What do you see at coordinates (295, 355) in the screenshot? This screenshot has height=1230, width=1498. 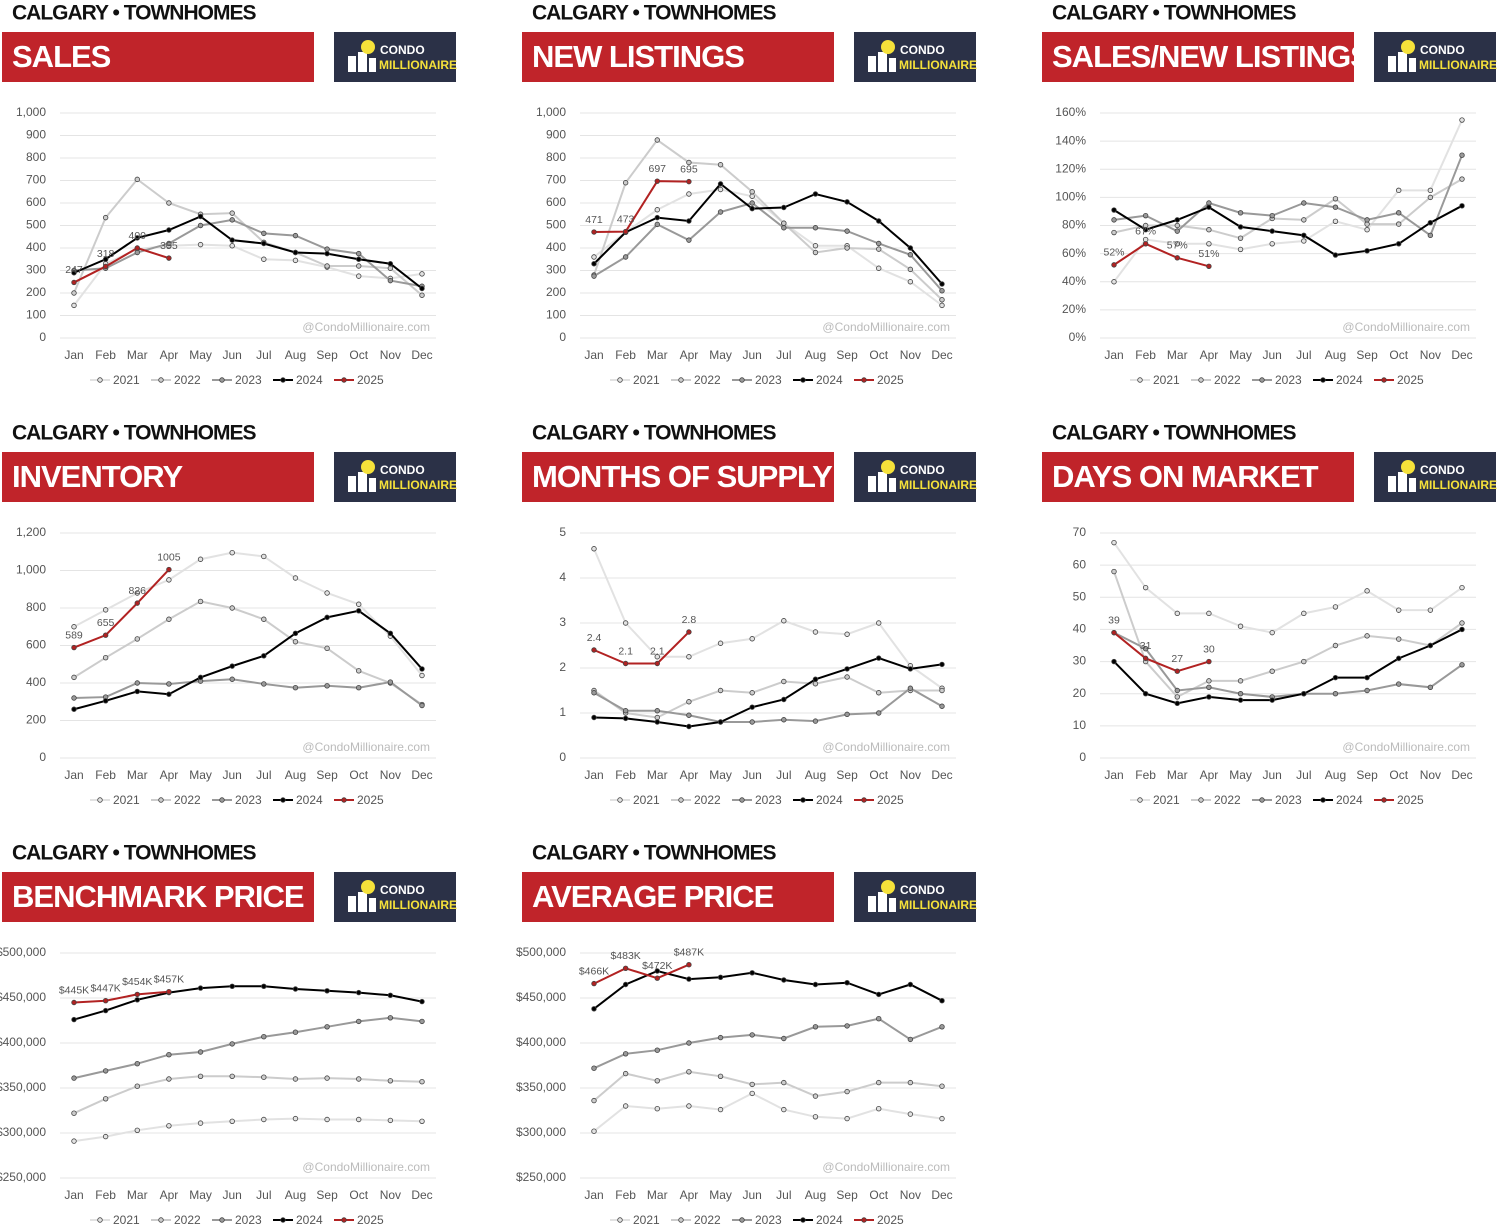 I see `x-tick-label: Aug` at bounding box center [295, 355].